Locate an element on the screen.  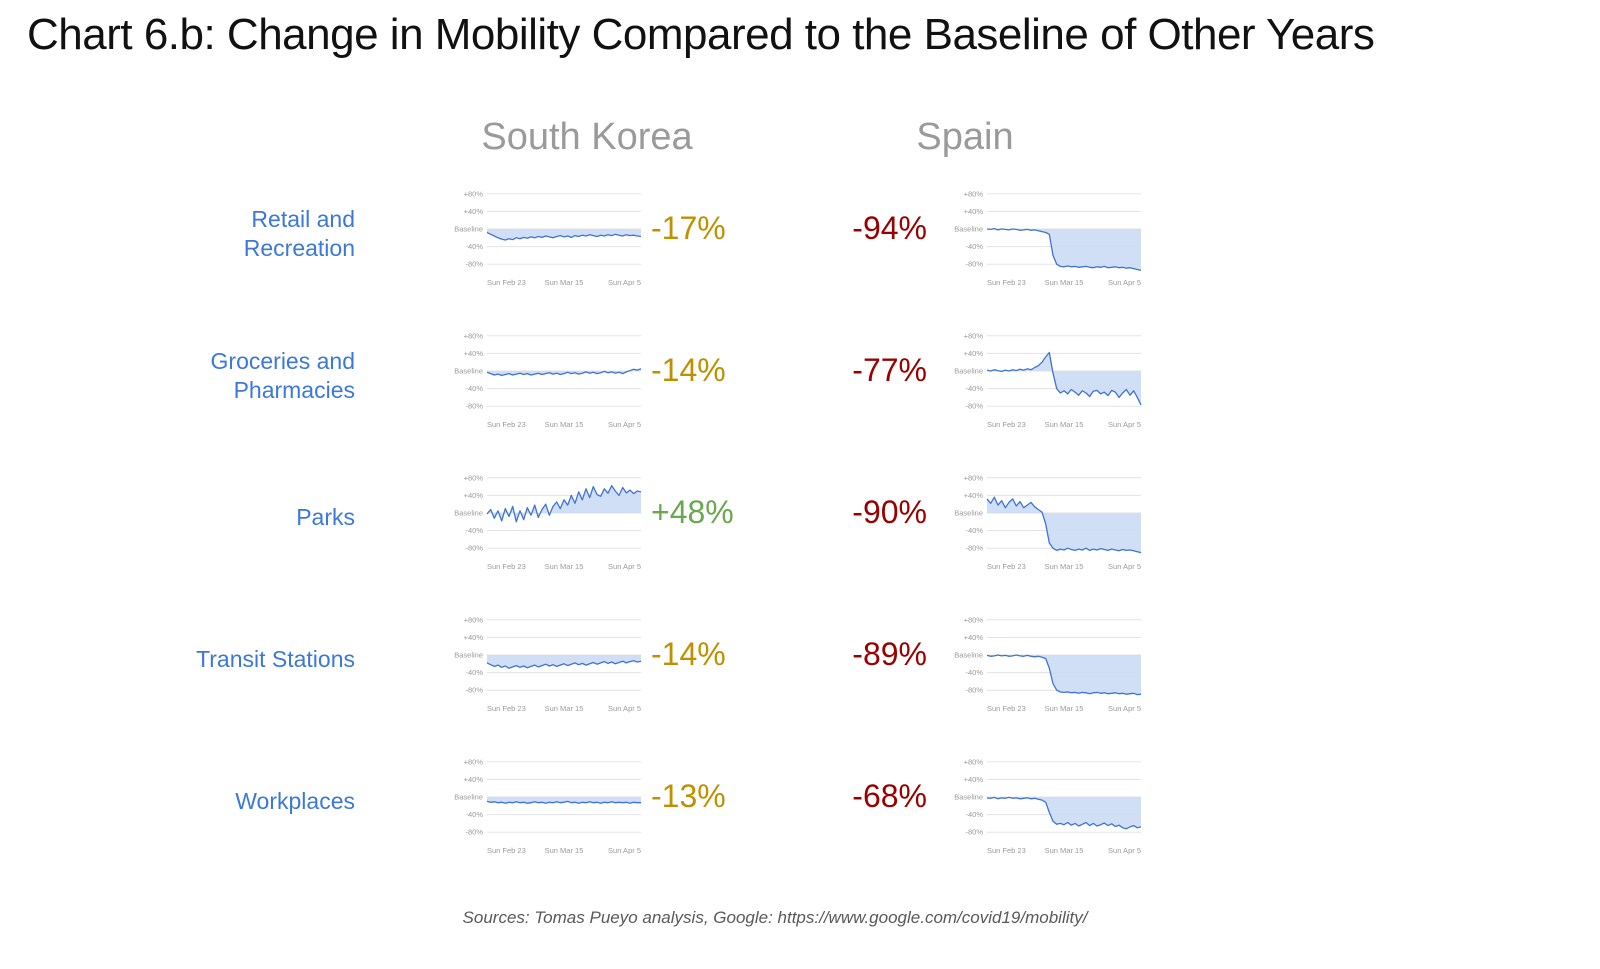
pct-south-korea-parks: +48% is located at coordinates (692, 511).